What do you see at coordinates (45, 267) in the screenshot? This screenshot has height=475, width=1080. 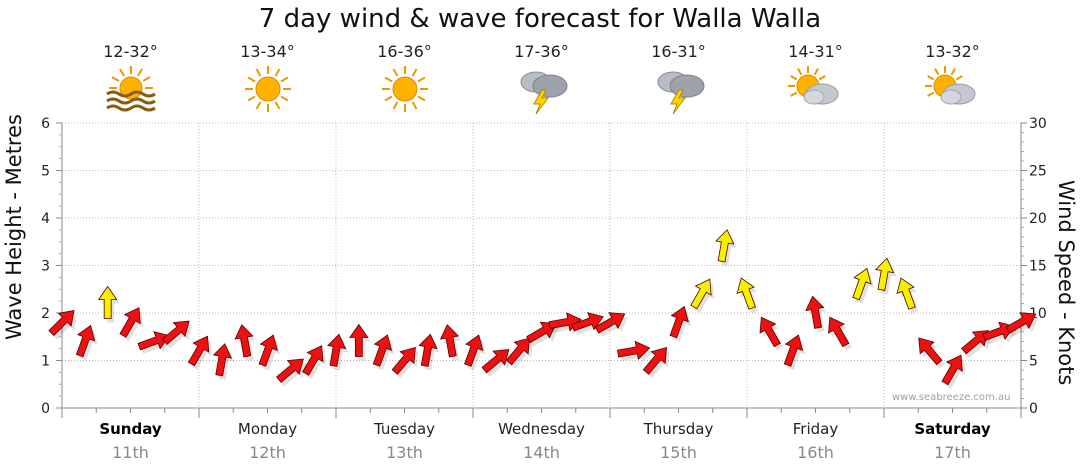 I see `left-tick-label: 3` at bounding box center [45, 267].